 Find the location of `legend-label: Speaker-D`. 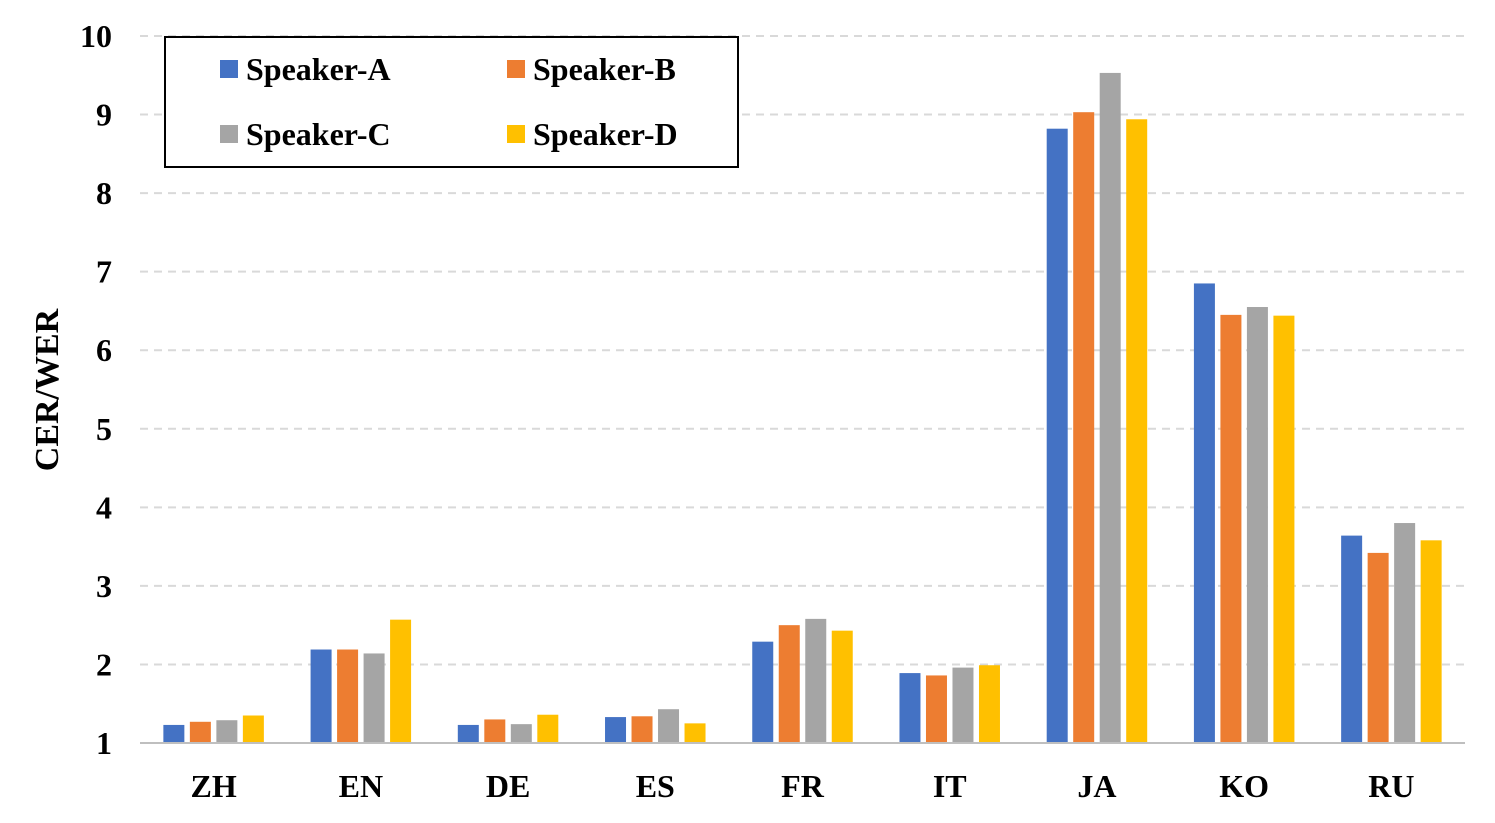

legend-label: Speaker-D is located at coordinates (605, 134).